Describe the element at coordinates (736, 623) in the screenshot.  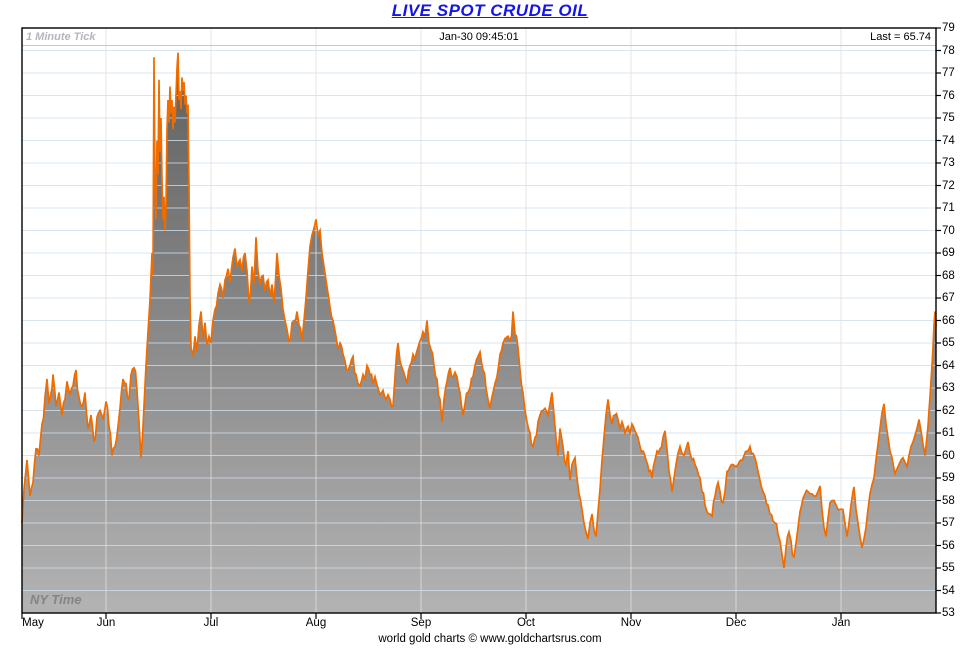
I see `x-tick-label: Dec` at that location.